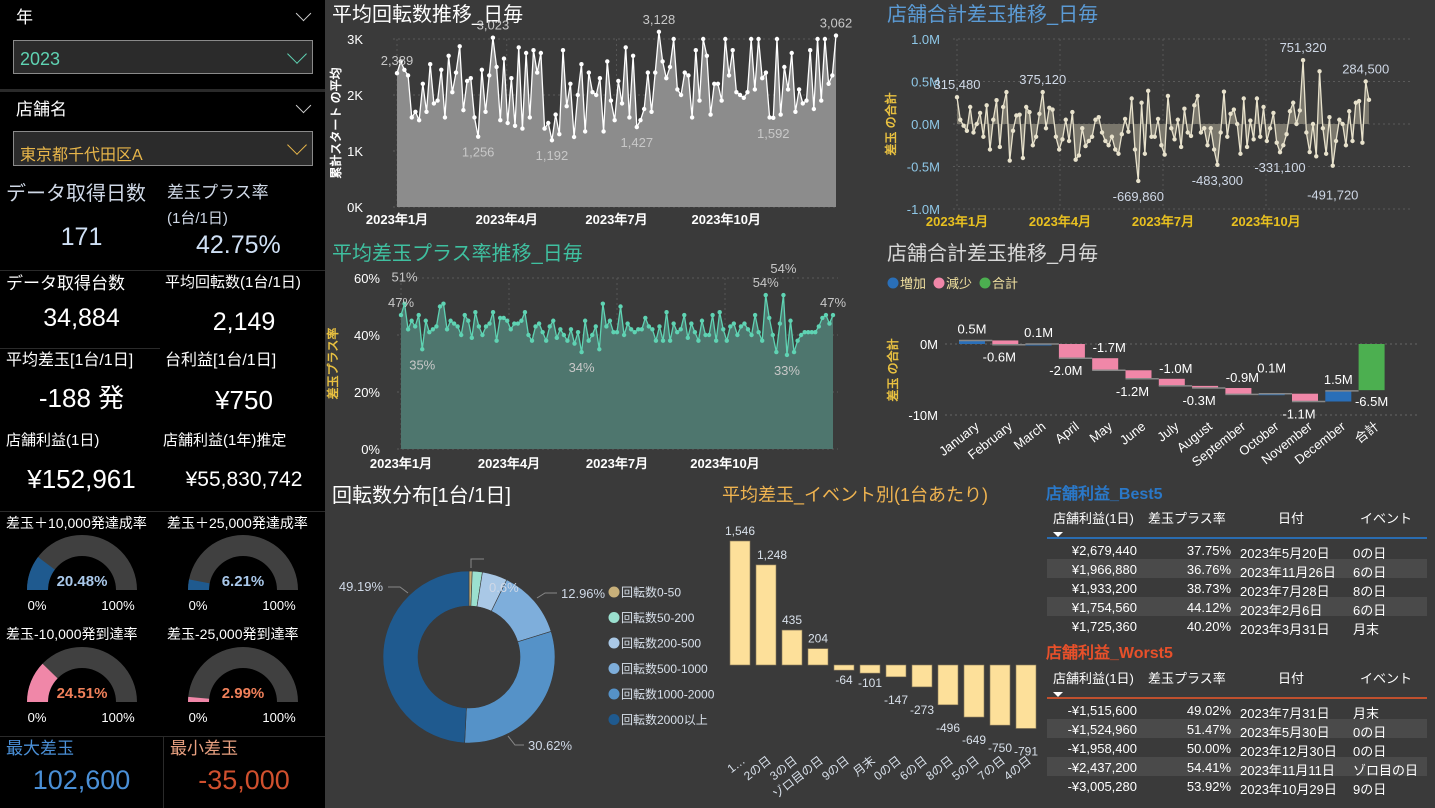 Image resolution: width=1435 pixels, height=808 pixels. What do you see at coordinates (1000, 748) in the screenshot?
I see `data-label: -750` at bounding box center [1000, 748].